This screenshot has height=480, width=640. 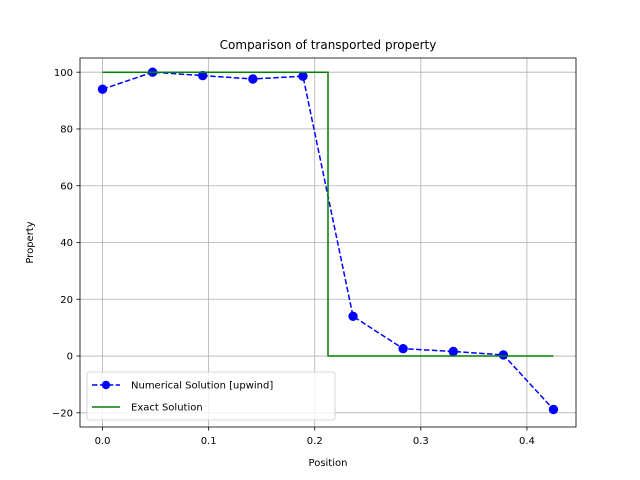 What do you see at coordinates (202, 386) in the screenshot?
I see `legend-label: Numerical Solution [upwind]` at bounding box center [202, 386].